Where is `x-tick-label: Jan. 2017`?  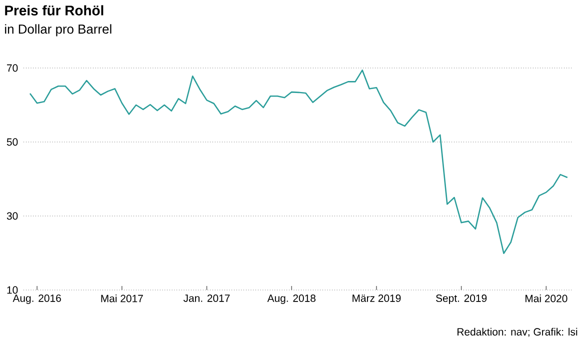
x-tick-label: Jan. 2017 is located at coordinates (206, 298).